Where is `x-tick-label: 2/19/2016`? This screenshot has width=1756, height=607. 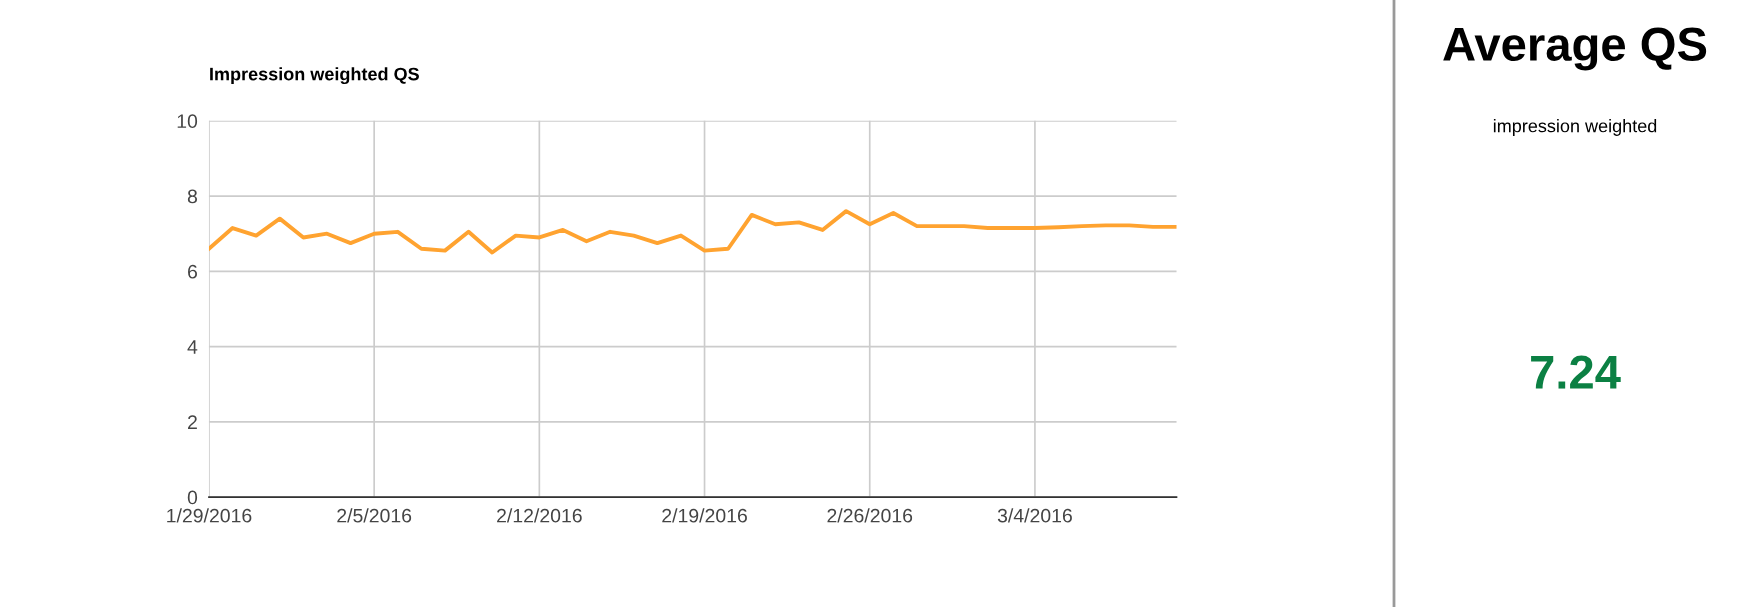 x-tick-label: 2/19/2016 is located at coordinates (704, 515).